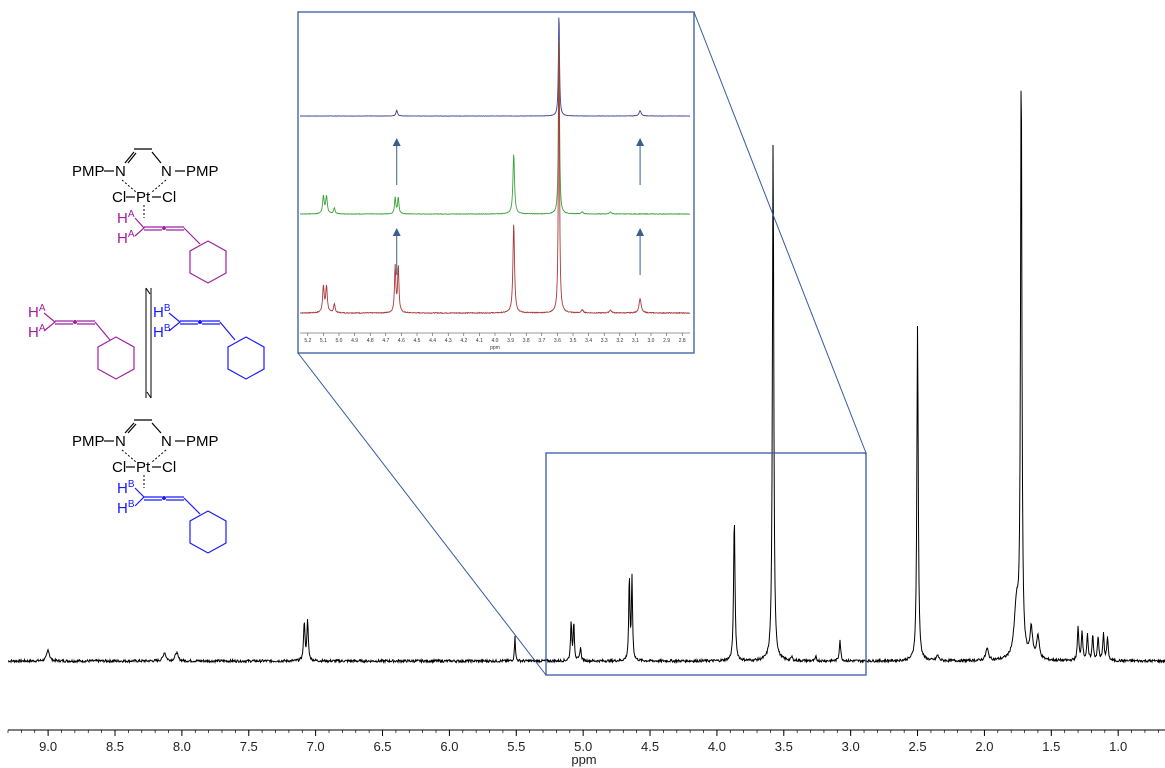  Describe the element at coordinates (33, 332) in the screenshot. I see `free-h-a2-label: H` at that location.